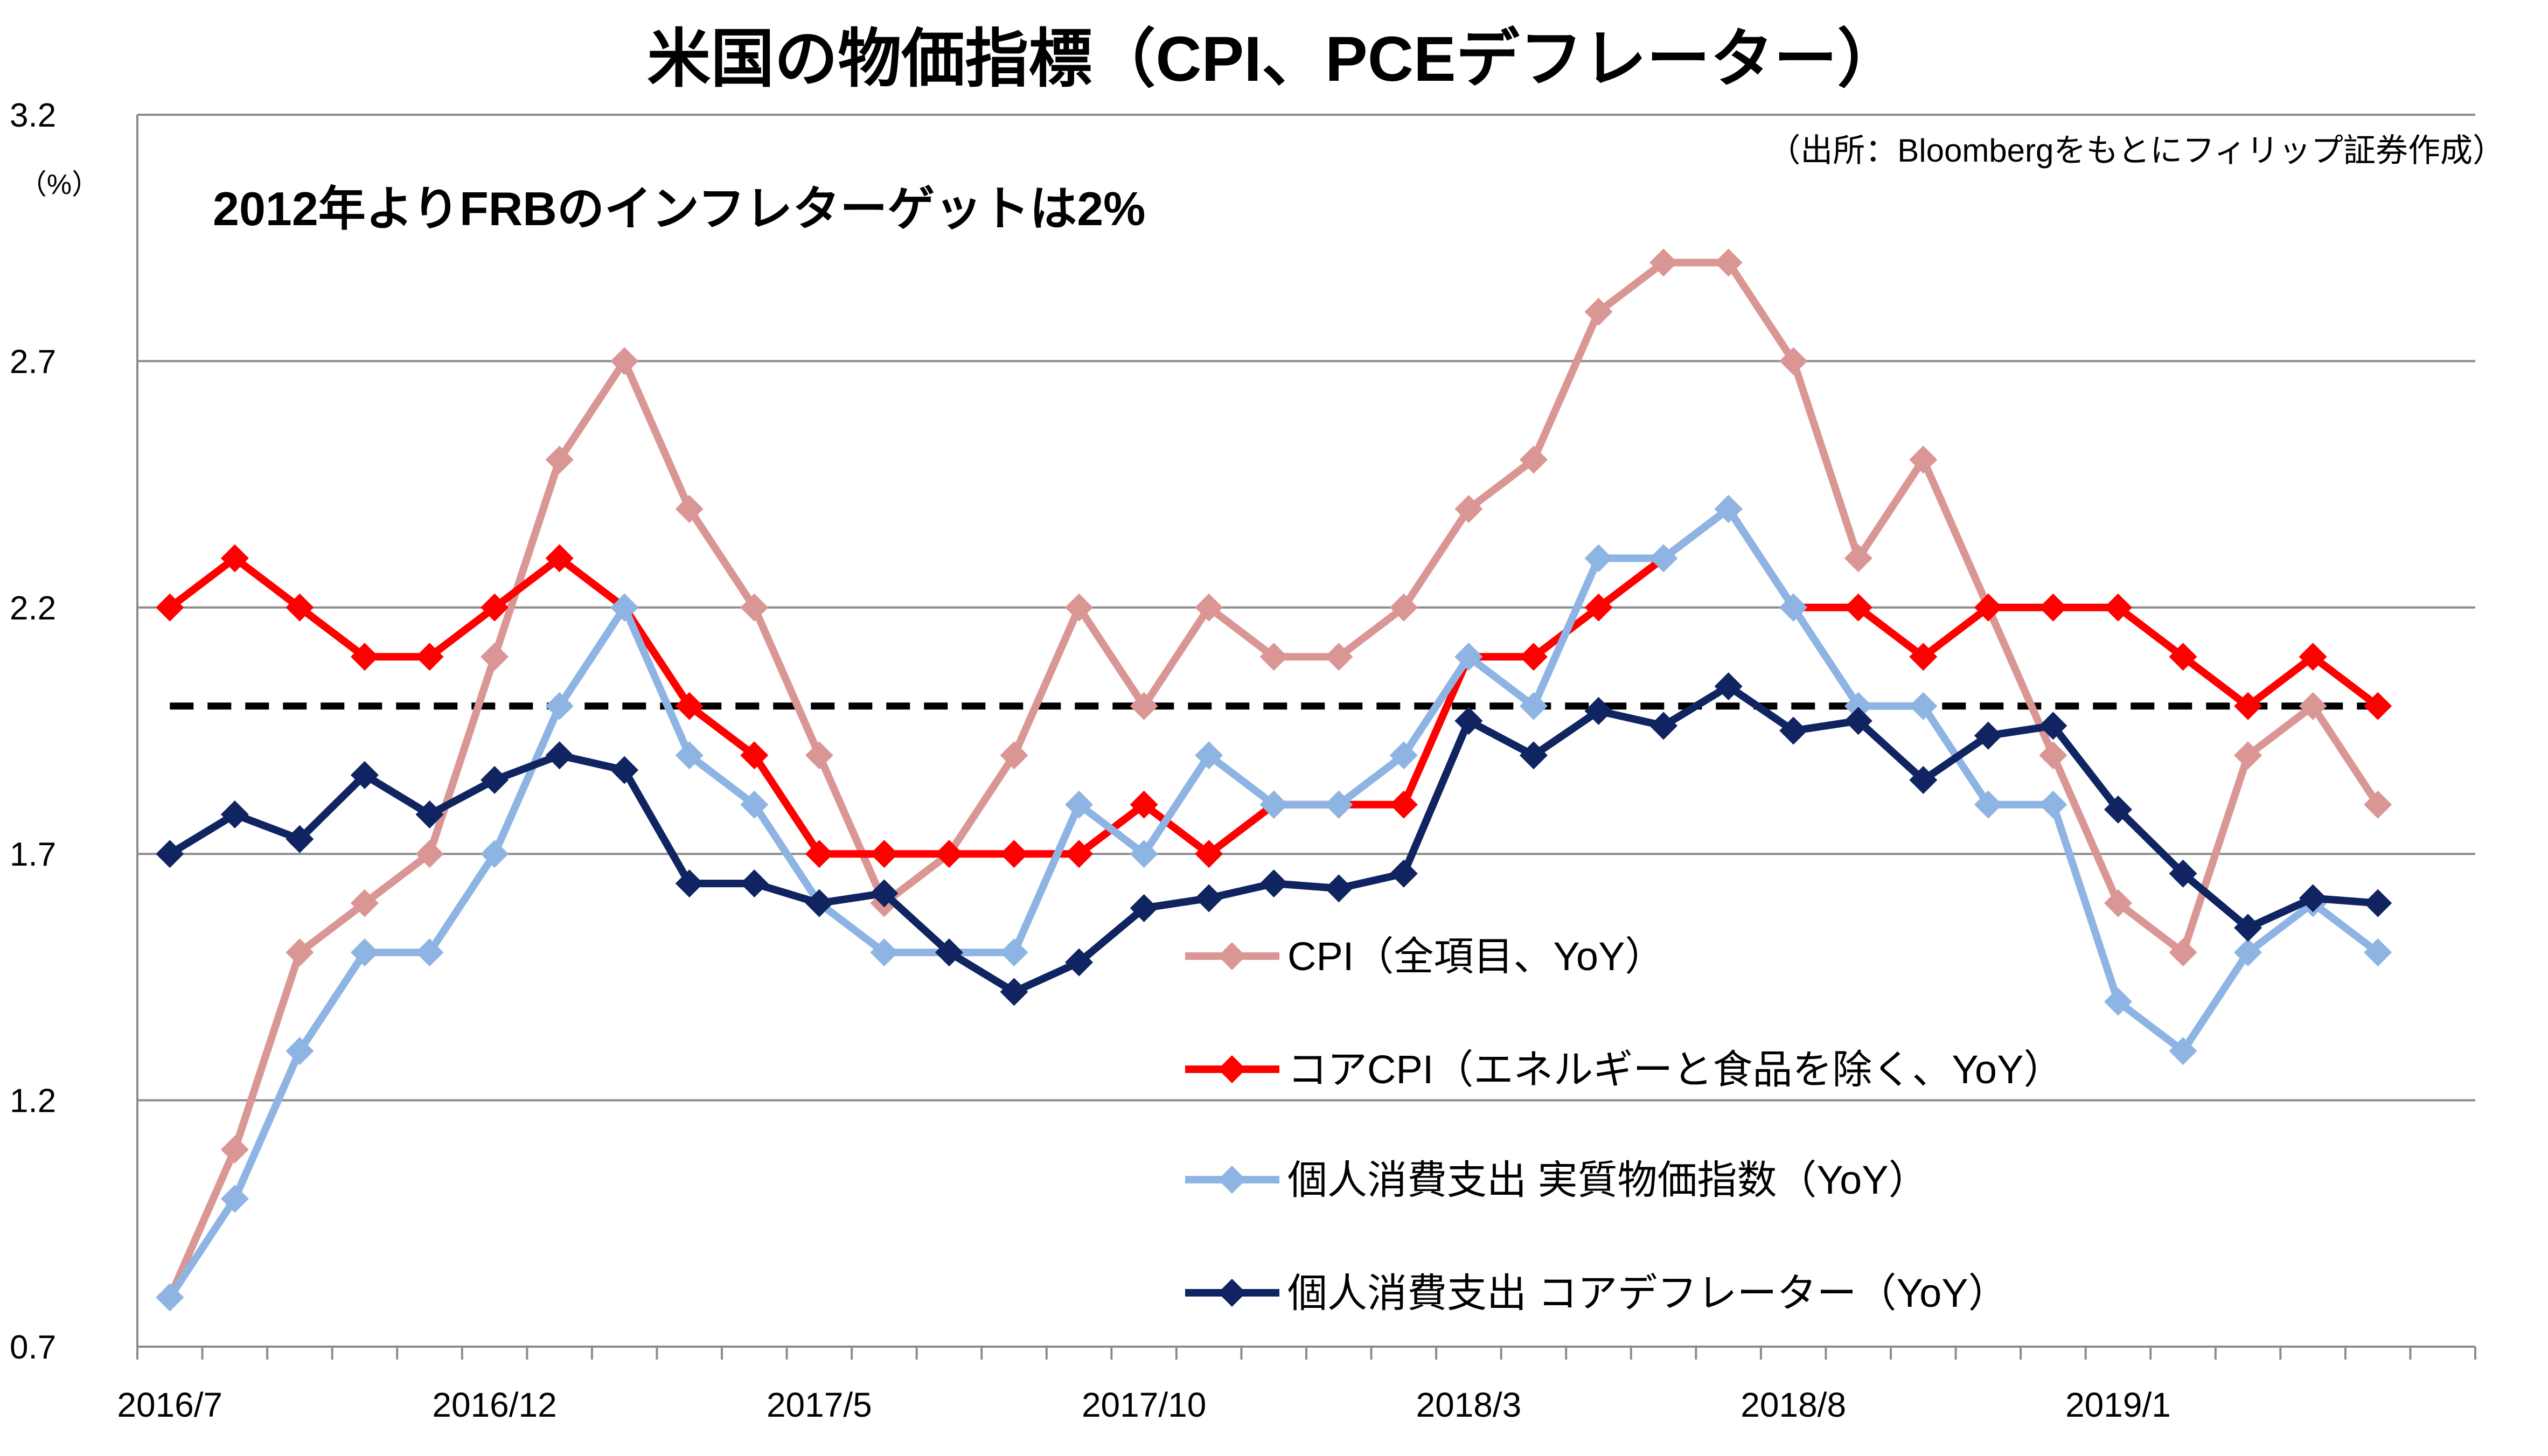 This screenshot has height=1456, width=2548. Describe the element at coordinates (169, 1404) in the screenshot. I see `x-tick-label: 2016/7` at that location.